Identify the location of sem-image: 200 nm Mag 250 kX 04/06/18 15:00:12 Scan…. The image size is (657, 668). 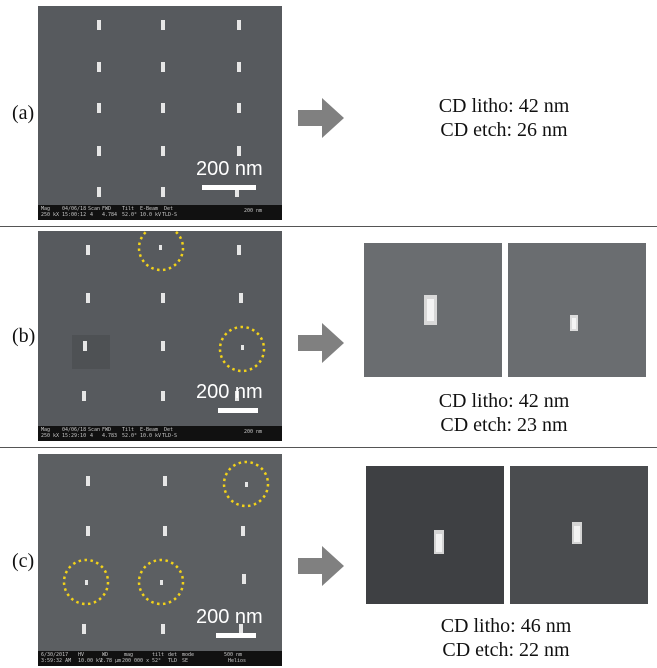
(160, 113).